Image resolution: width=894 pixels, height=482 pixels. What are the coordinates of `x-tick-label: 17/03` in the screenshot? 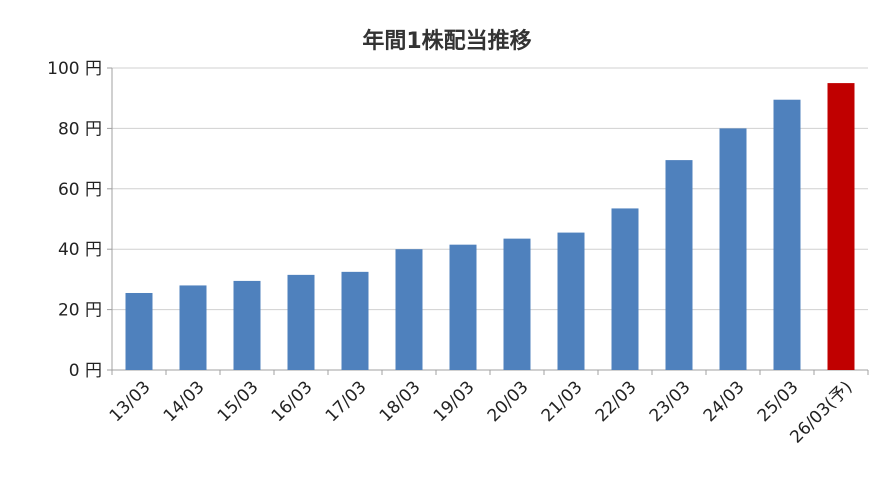 It's located at (346, 401).